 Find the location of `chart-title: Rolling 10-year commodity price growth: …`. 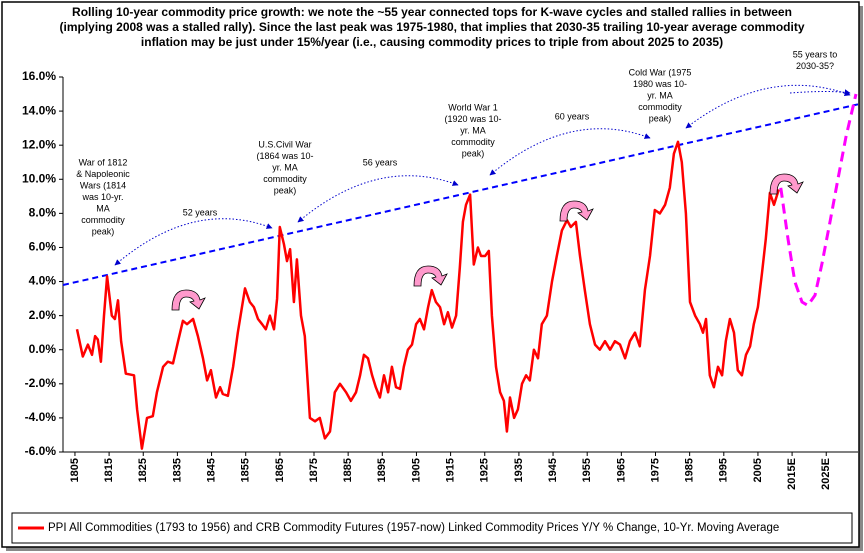

chart-title: Rolling 10-year commodity price growth: … is located at coordinates (432, 12).